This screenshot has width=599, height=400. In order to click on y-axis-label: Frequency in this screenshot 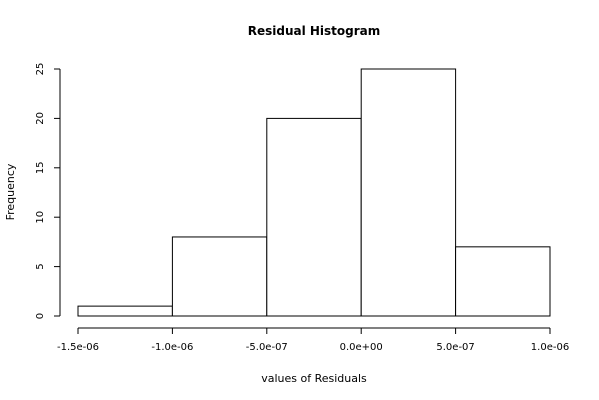, I will do `click(10, 191)`.